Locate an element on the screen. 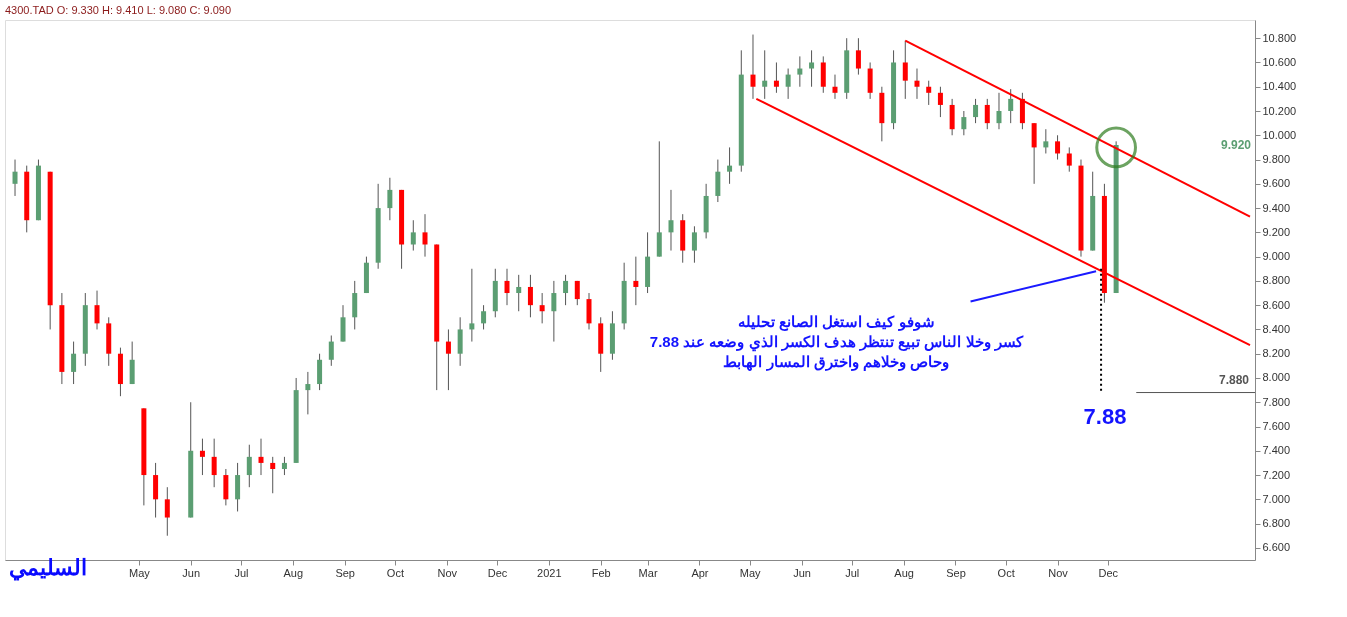 The height and width of the screenshot is (617, 1347). annotation: 7.88 is located at coordinates (1105, 416).